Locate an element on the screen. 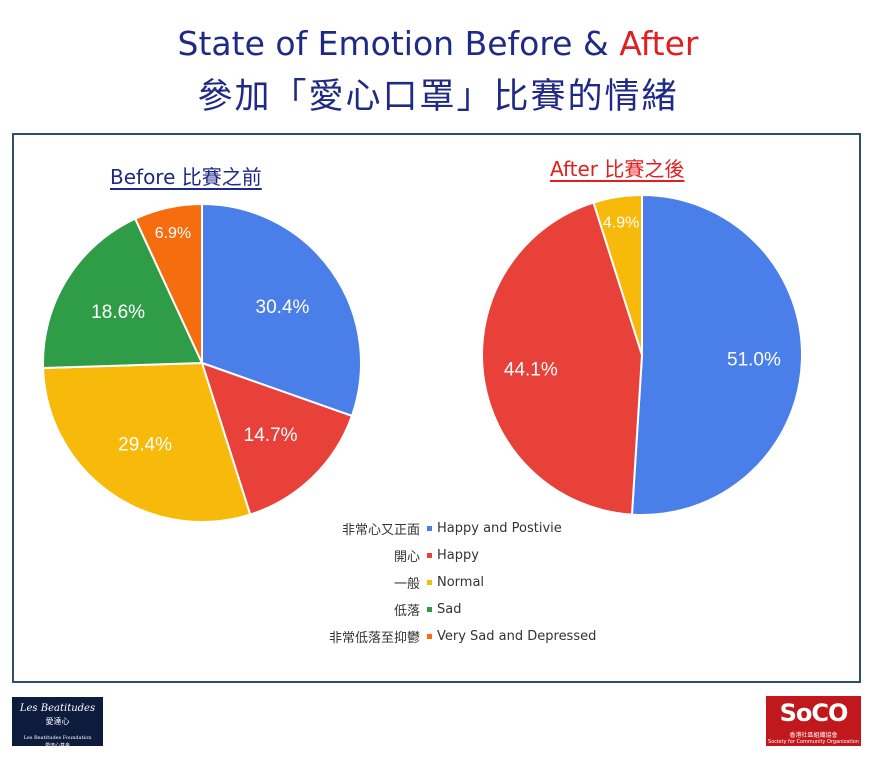 The height and width of the screenshot is (763, 876). chinese-title: 參加「愛心口罩」比賽的情緒 is located at coordinates (438, 97).